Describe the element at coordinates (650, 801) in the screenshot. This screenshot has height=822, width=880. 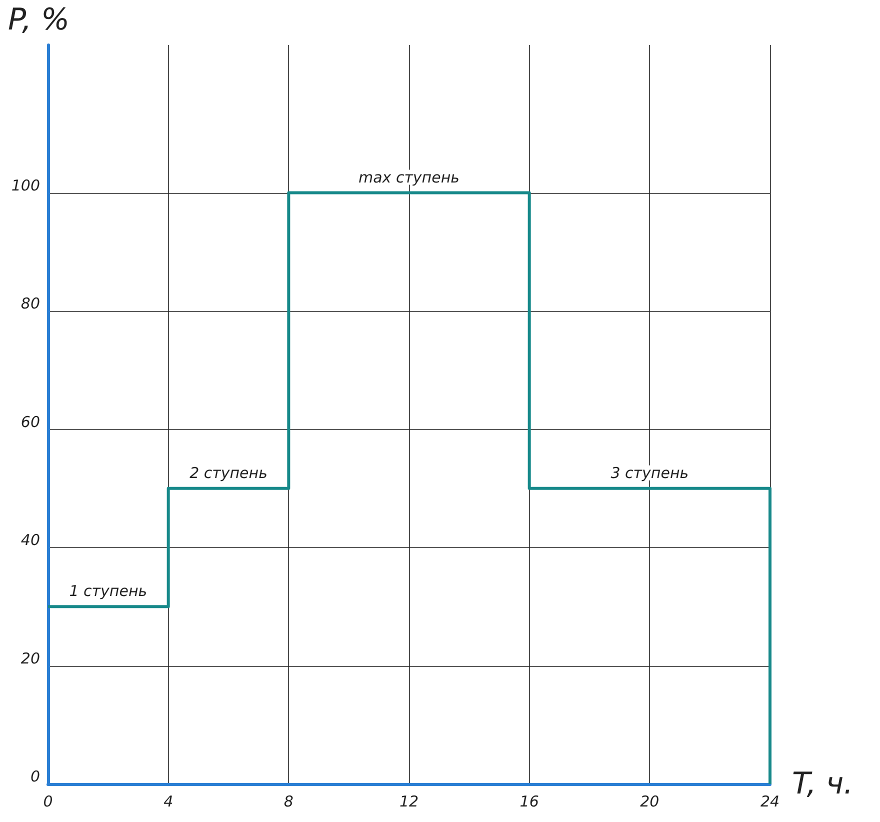
I see `x-tick-label: 20` at that location.